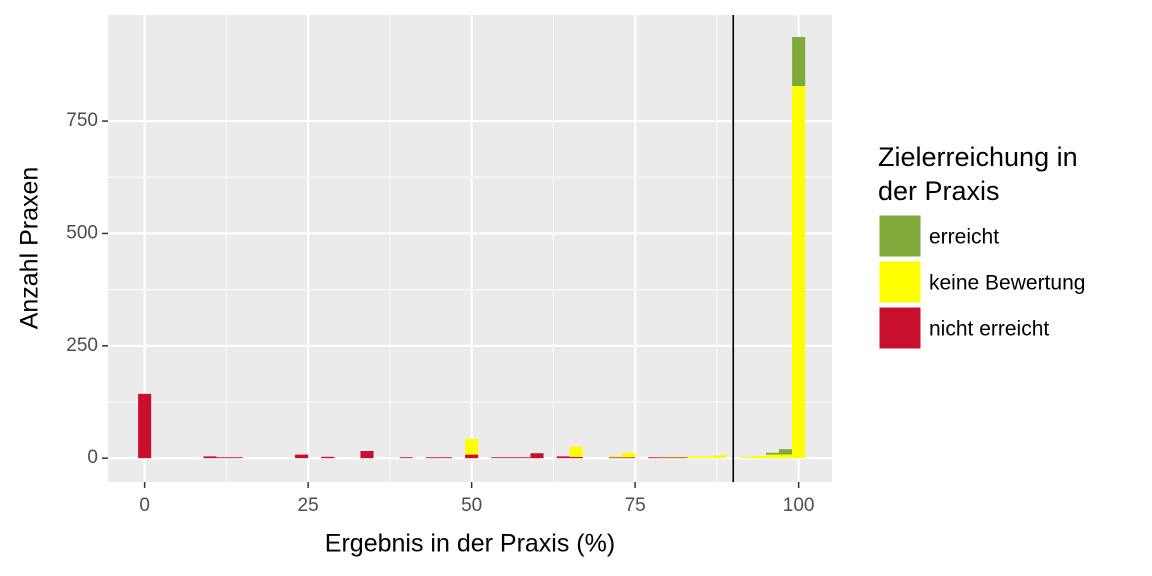 The width and height of the screenshot is (1152, 576). I want to click on legend-label: keine Bewertung, so click(1007, 283).